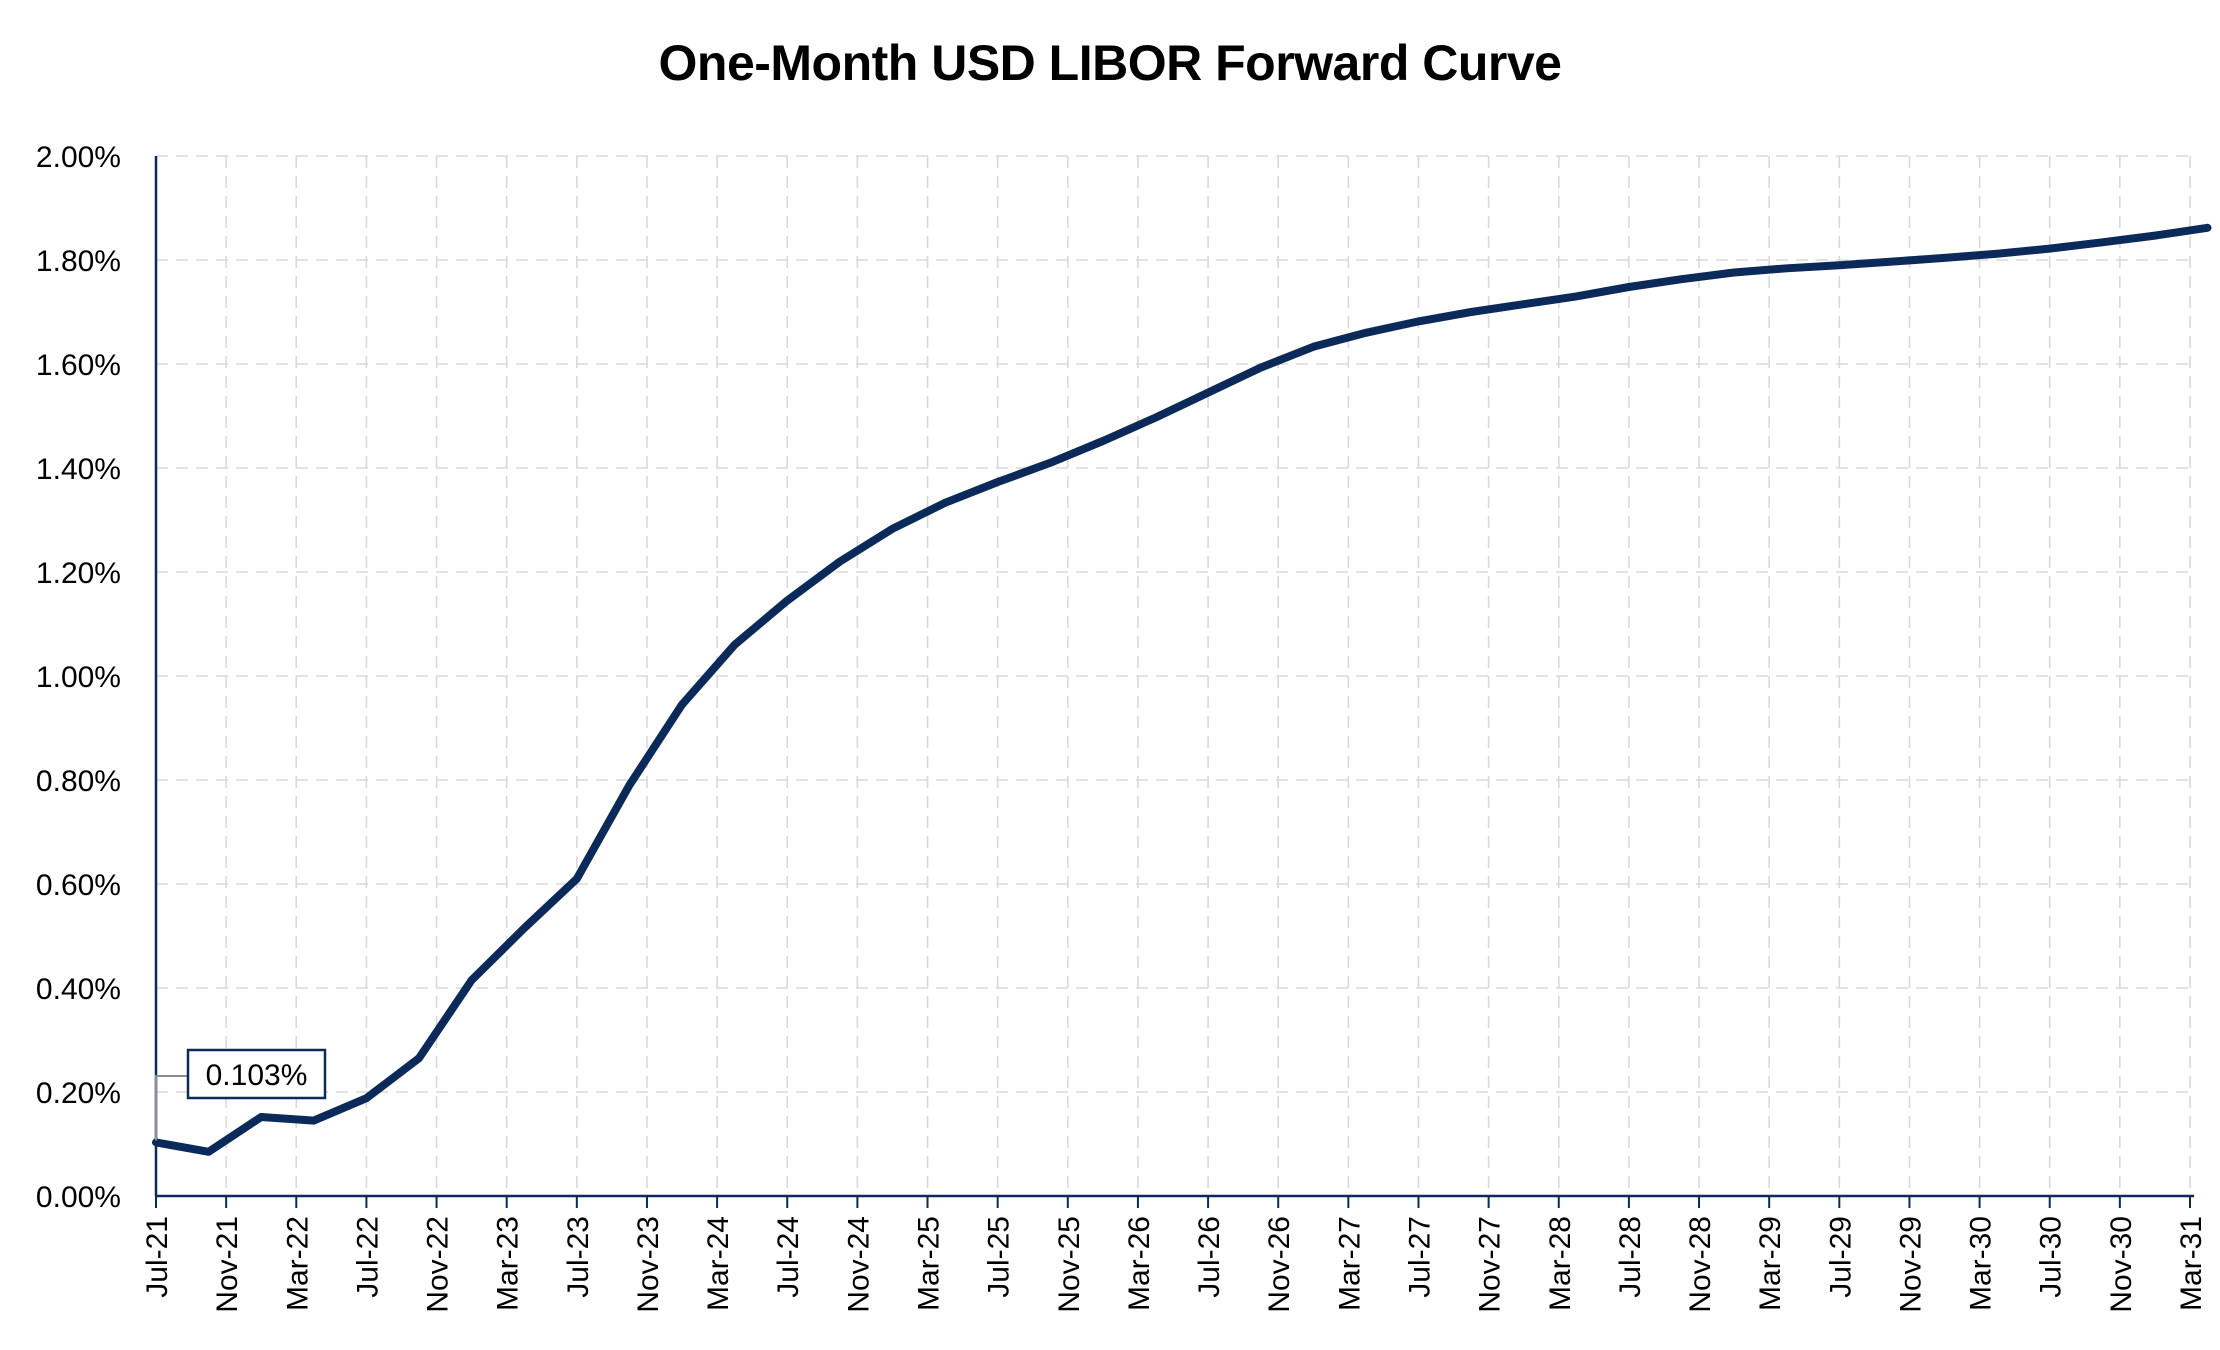  I want to click on y-tick-label: 1.80%, so click(78, 261).